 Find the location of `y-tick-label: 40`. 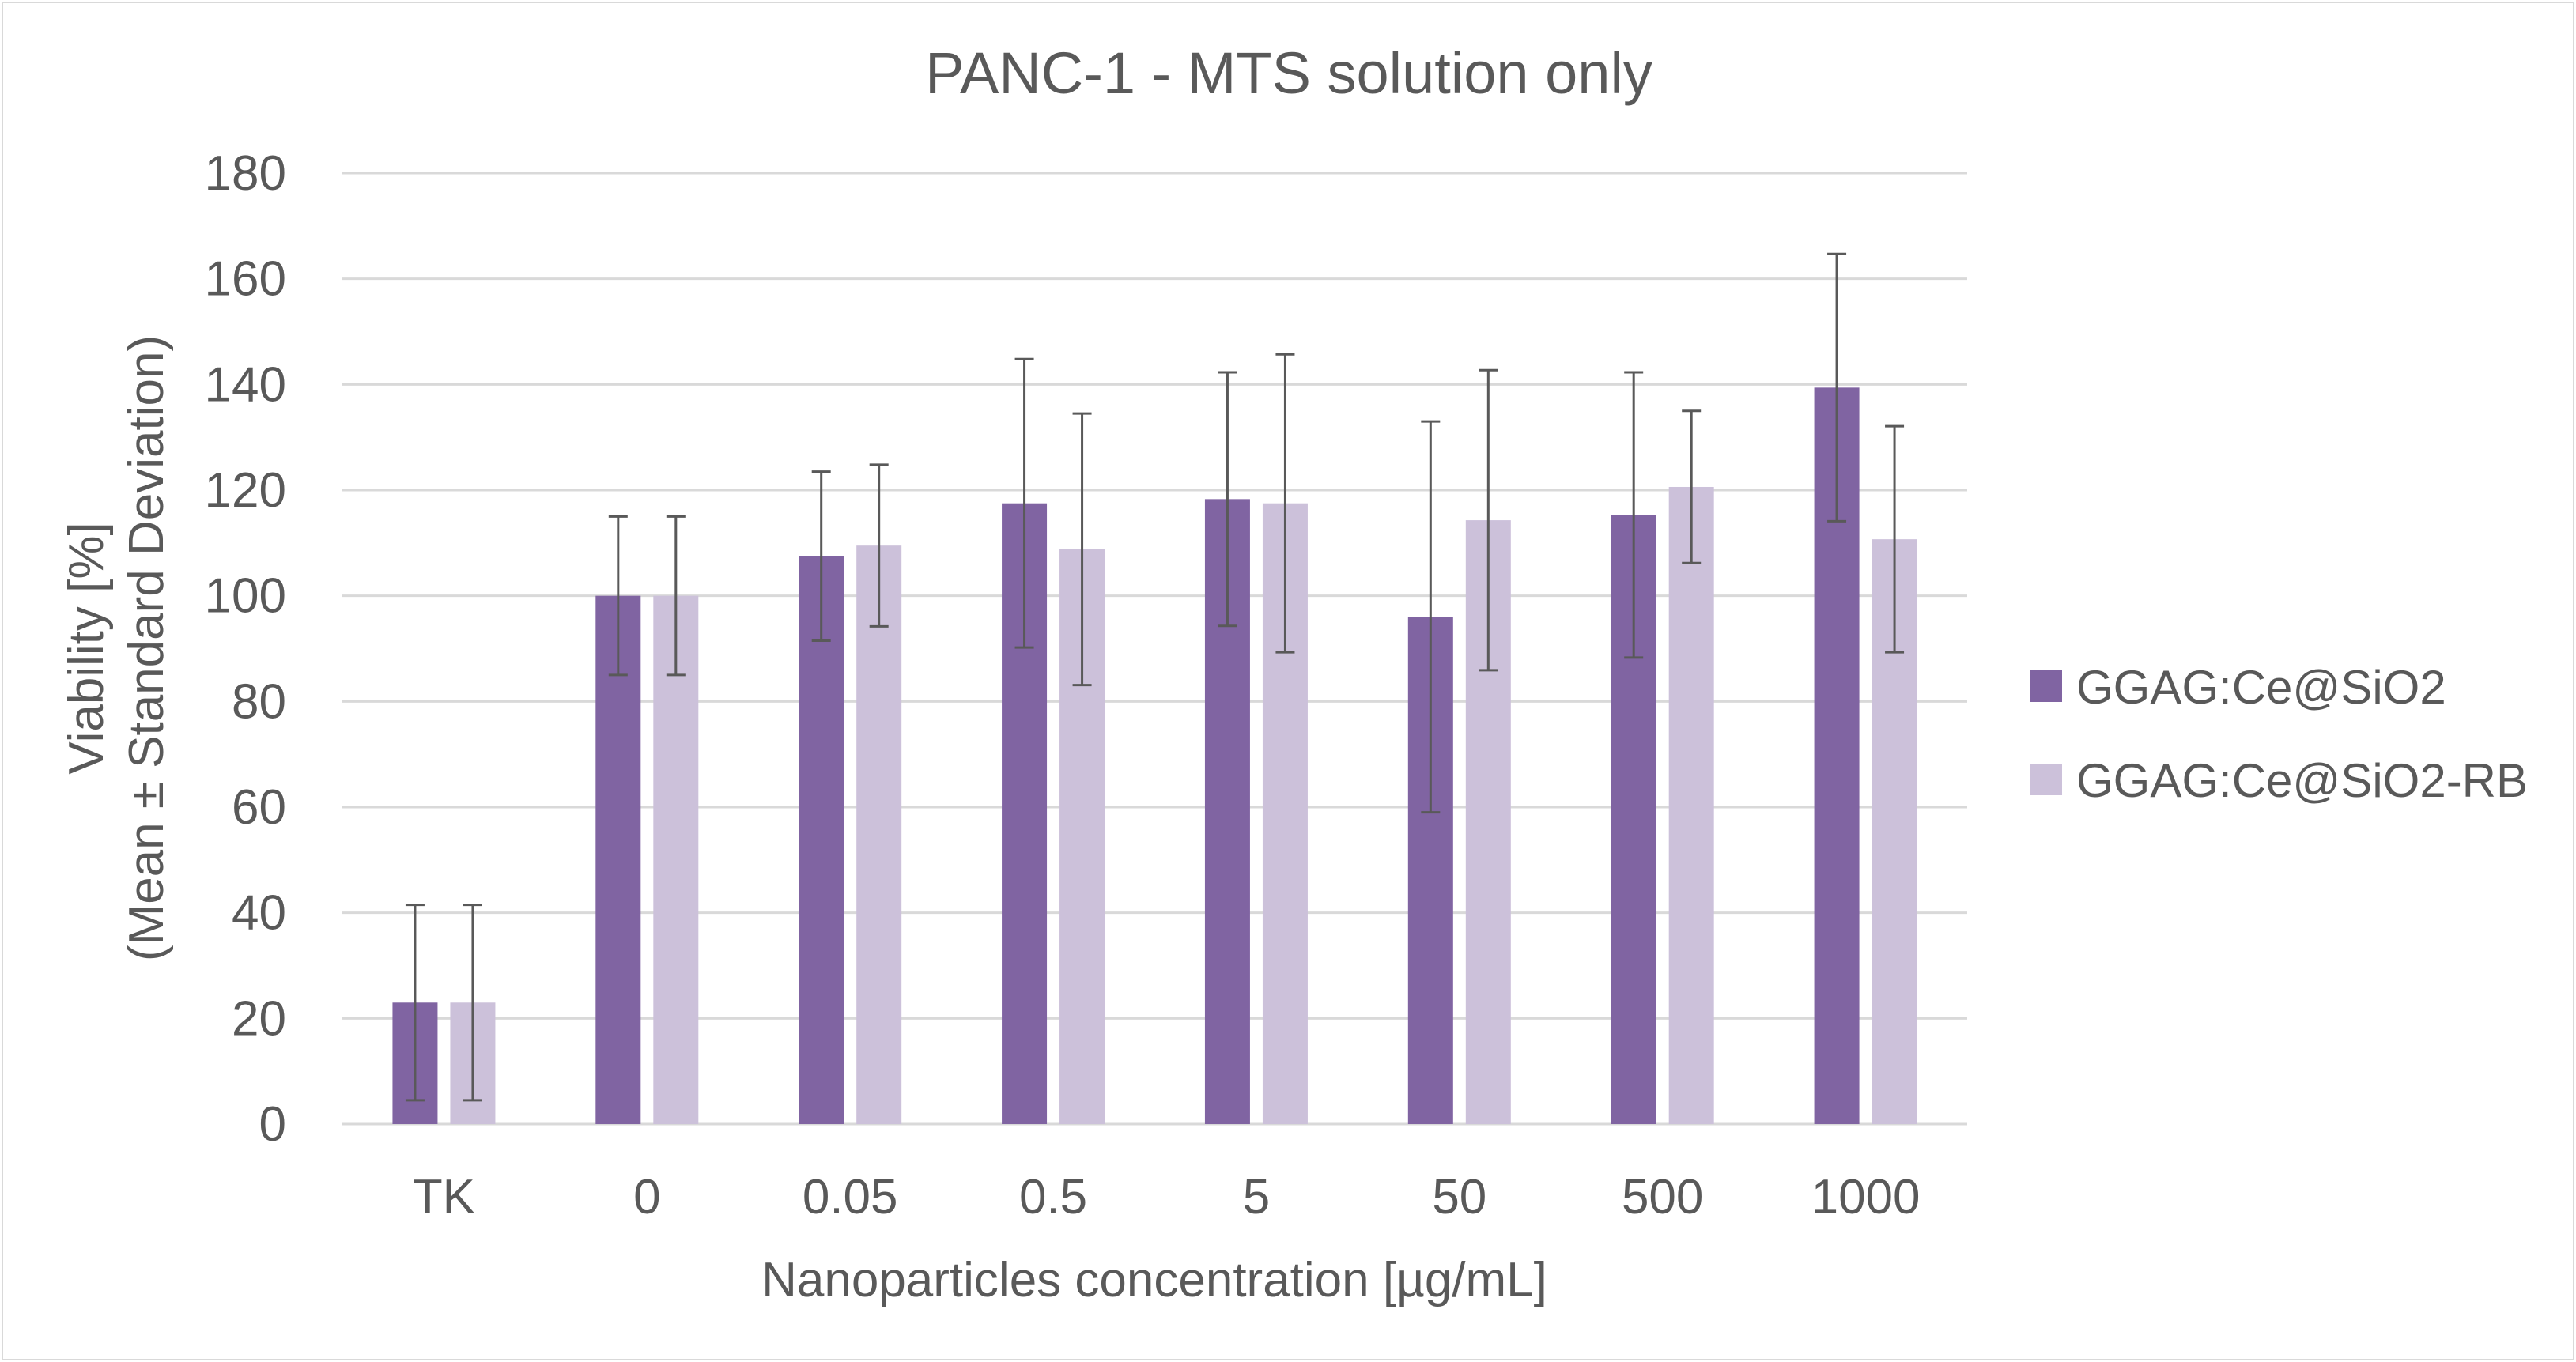

y-tick-label: 40 is located at coordinates (259, 914).